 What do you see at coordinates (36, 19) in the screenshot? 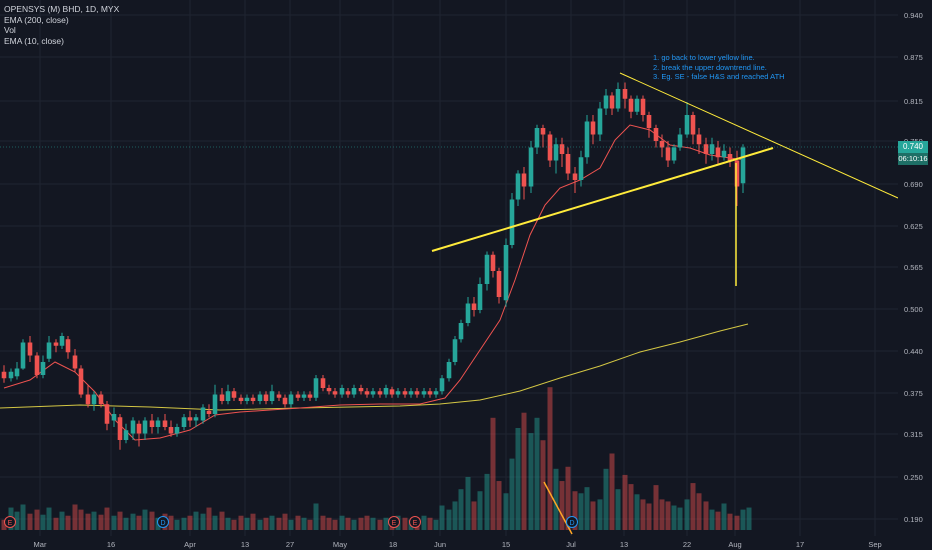
I see `ema200-legend: EMA (200, close)` at bounding box center [36, 19].